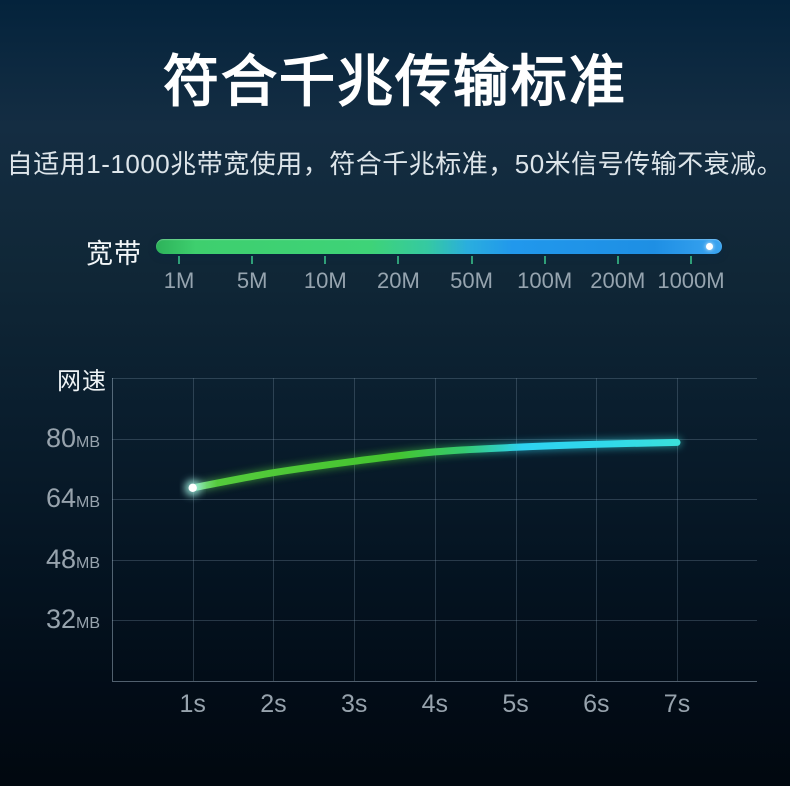 The width and height of the screenshot is (790, 786). I want to click on y-tick-label: 80MB, so click(60, 439).